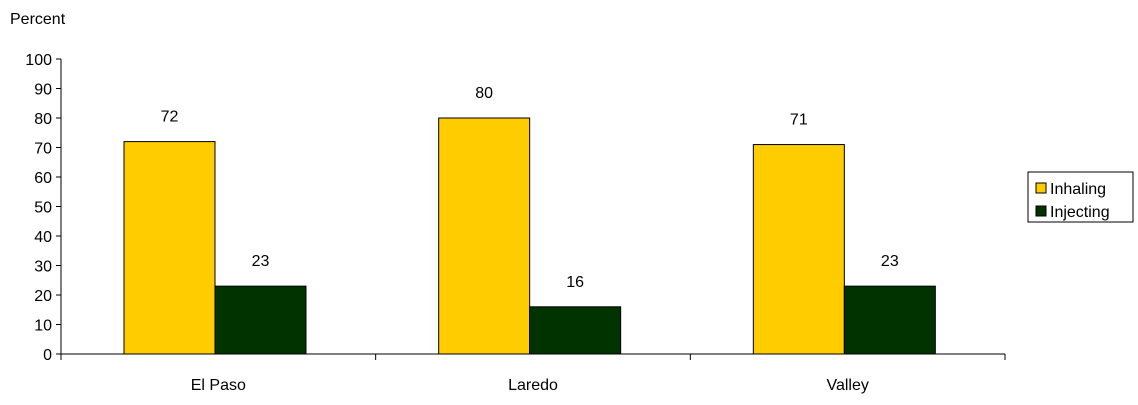 The height and width of the screenshot is (405, 1138). I want to click on y-tick-label: 100, so click(38, 60).